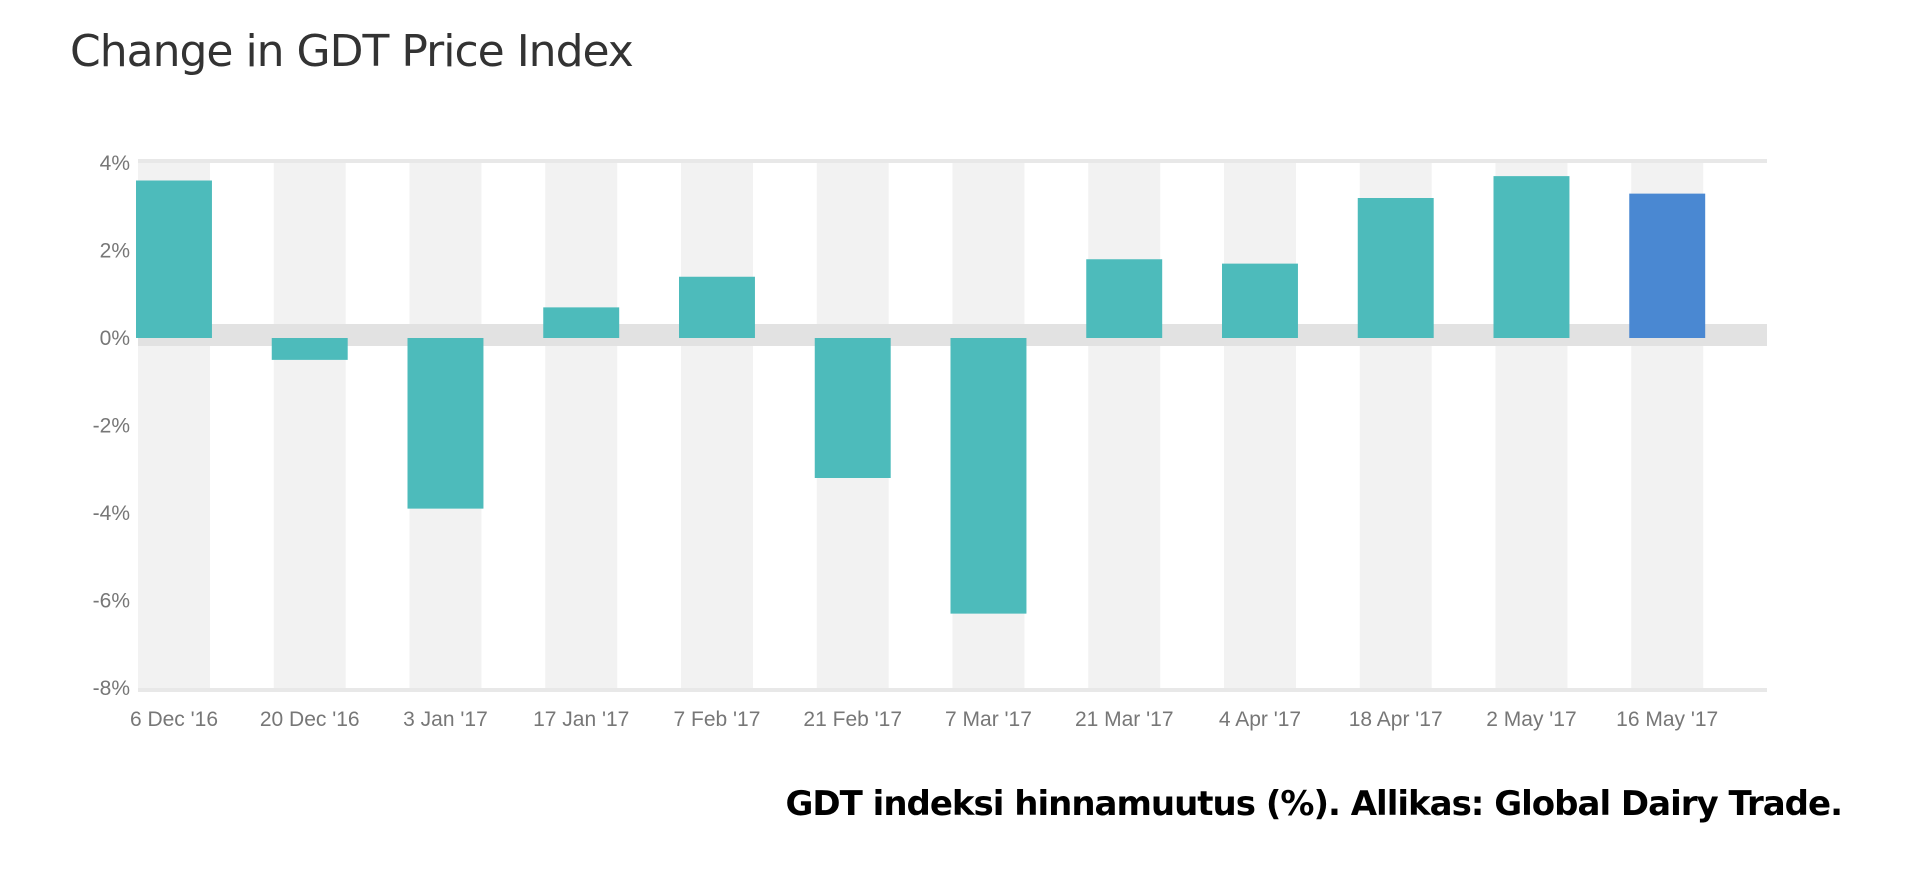  What do you see at coordinates (115, 251) in the screenshot?
I see `y-tick-label: 2%` at bounding box center [115, 251].